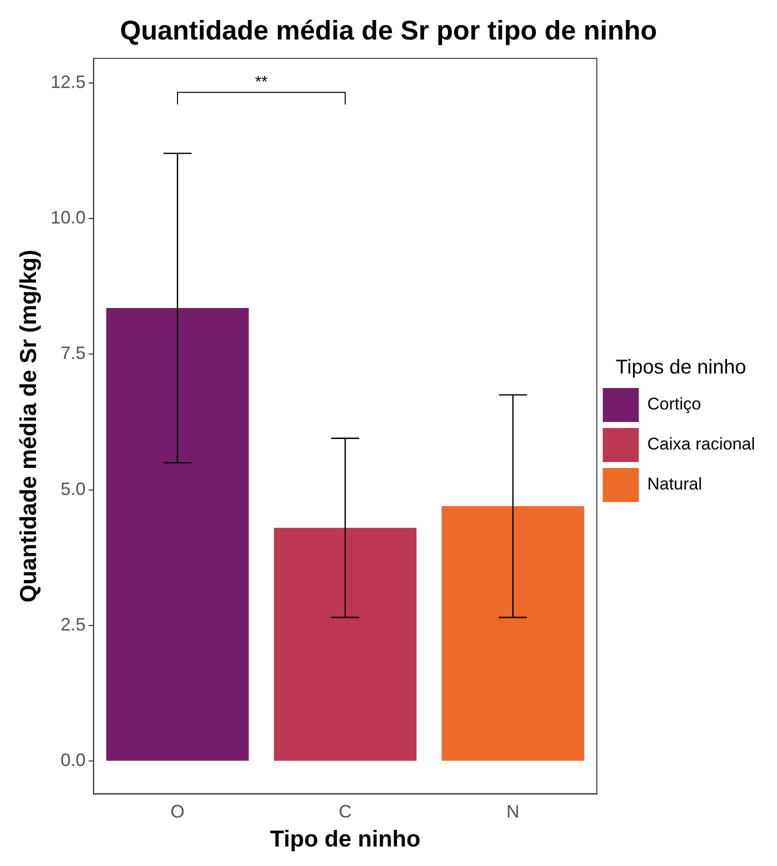 The height and width of the screenshot is (866, 777). I want to click on y-tick-label: 2.5, so click(73, 624).